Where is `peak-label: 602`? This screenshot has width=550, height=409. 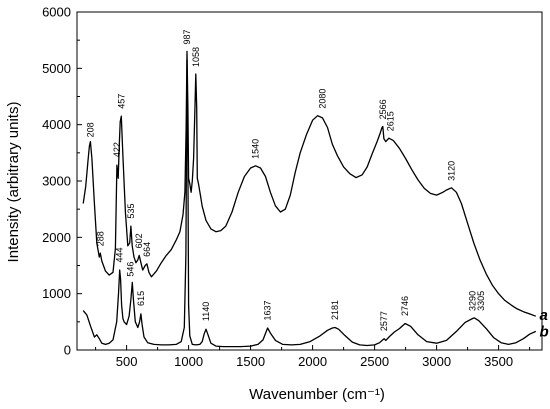
peak-label: 602 is located at coordinates (139, 240).